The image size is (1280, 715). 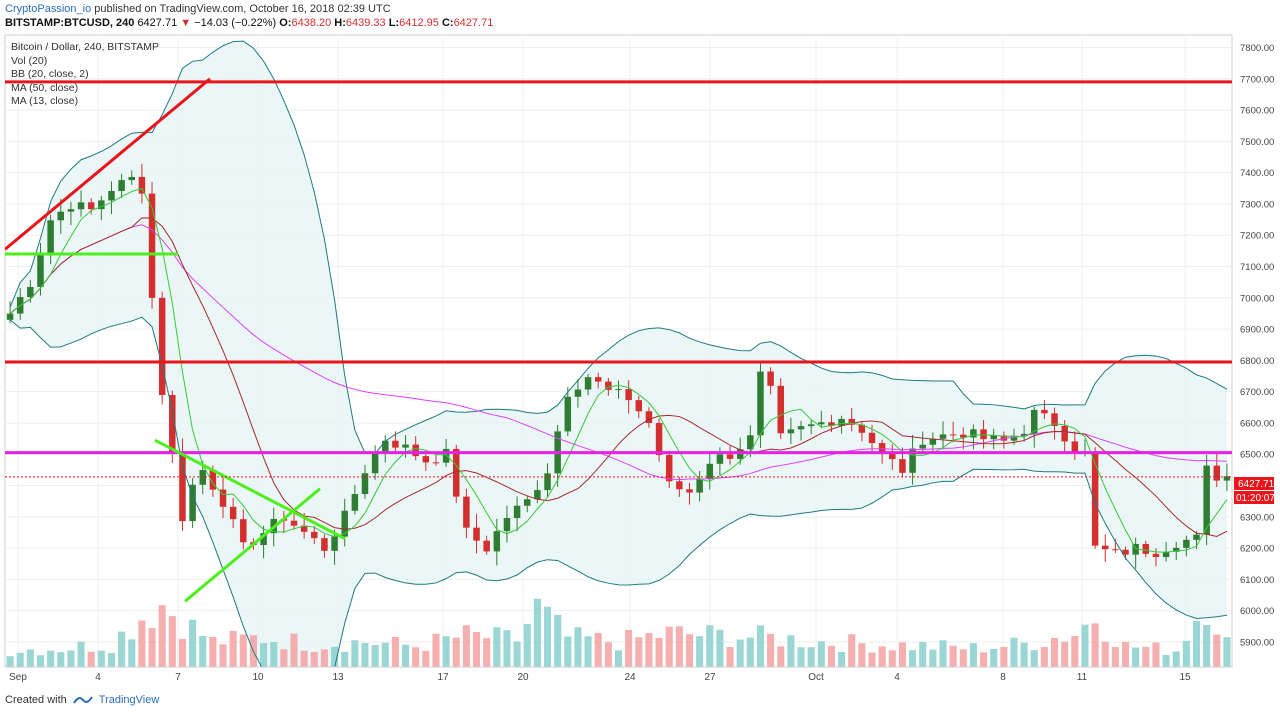 I want to click on legend-vol: Vol (20), so click(x=29, y=60).